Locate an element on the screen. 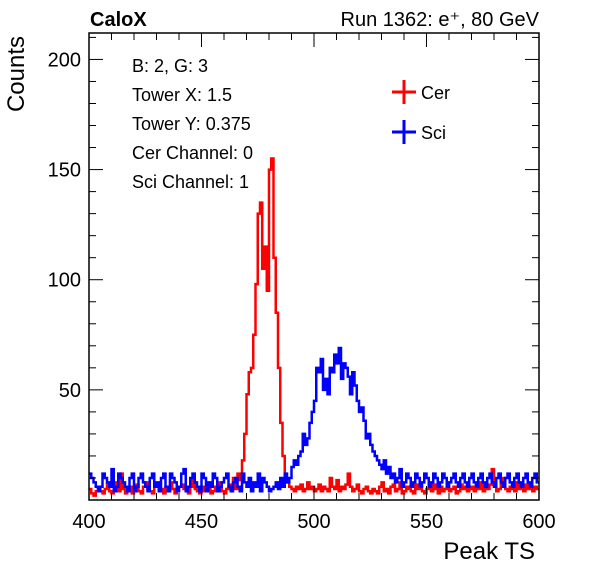  y-tick-label: 100 is located at coordinates (64, 281).